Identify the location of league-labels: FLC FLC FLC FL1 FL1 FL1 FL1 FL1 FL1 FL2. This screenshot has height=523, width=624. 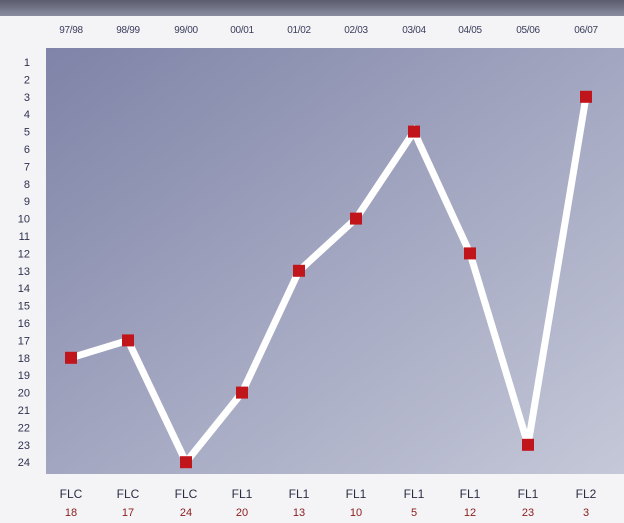
(328, 494).